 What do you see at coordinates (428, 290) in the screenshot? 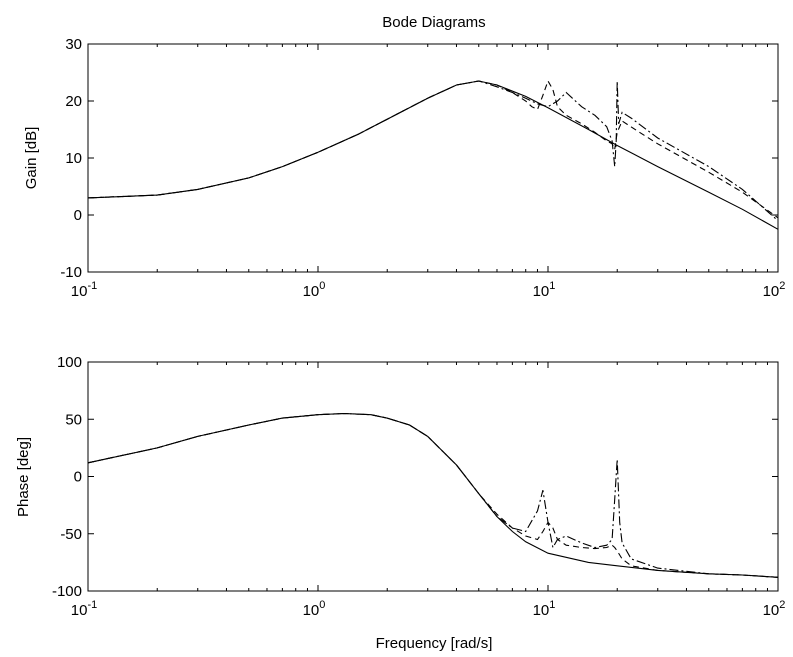
I see `gain-xtick-labels: 10⁻¹ 10⁰ 10¹ 10²` at bounding box center [428, 290].